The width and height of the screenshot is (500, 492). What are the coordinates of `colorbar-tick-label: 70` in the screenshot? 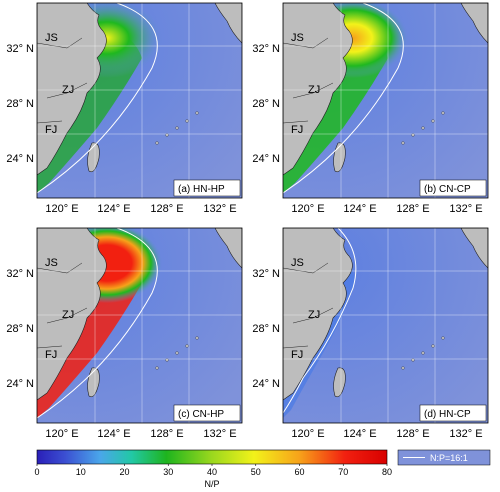 It's located at (343, 472).